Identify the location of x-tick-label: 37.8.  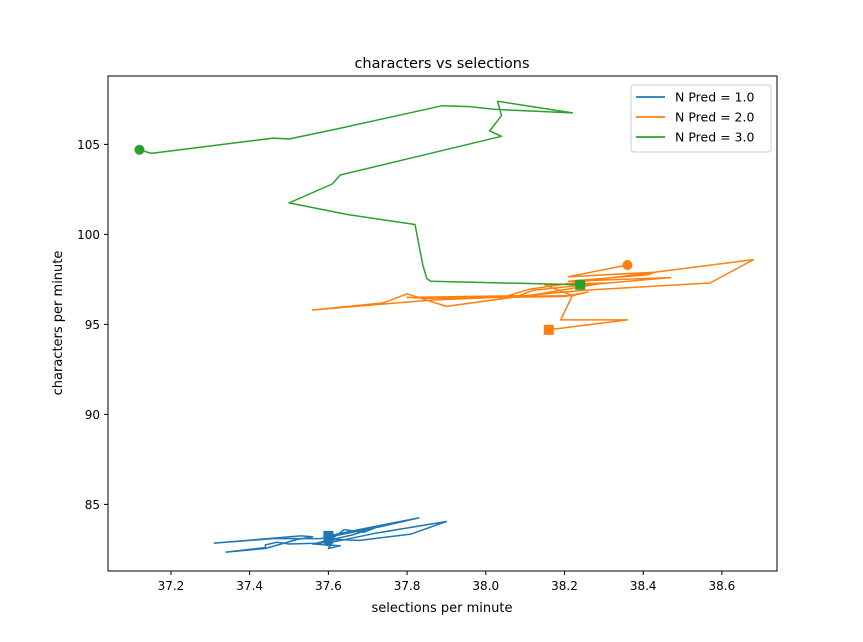
(407, 586).